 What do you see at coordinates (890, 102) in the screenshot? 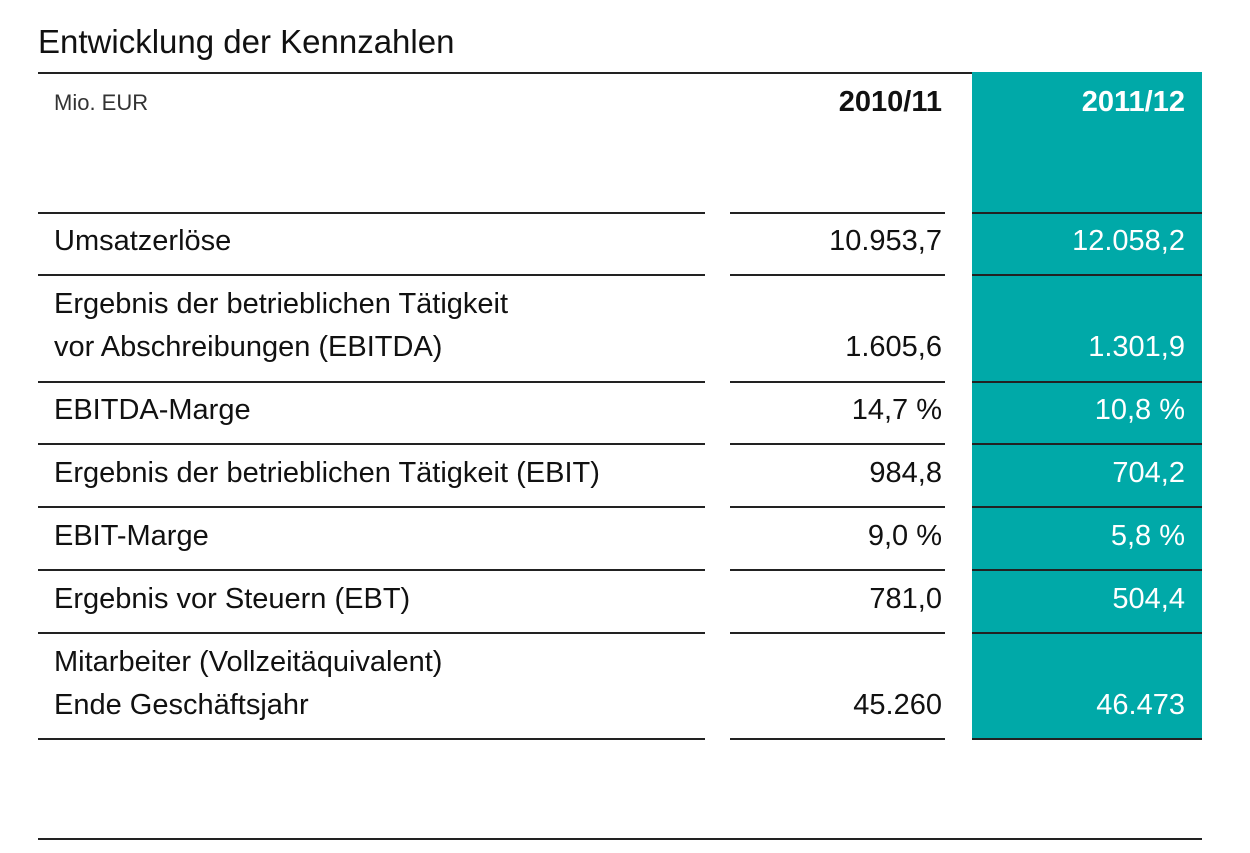
I see `year-header-2010-11: 2010/11` at bounding box center [890, 102].